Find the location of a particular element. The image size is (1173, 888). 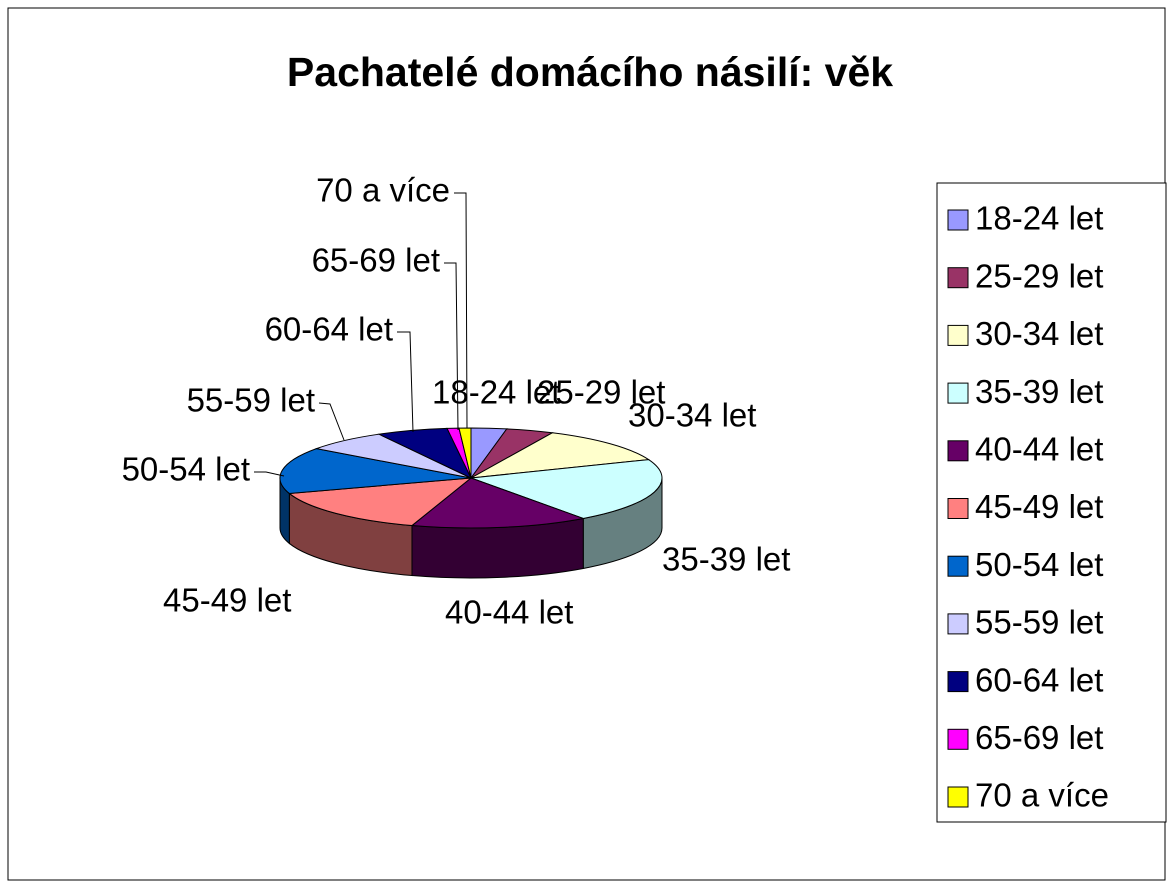

legend-box is located at coordinates (1051, 502).